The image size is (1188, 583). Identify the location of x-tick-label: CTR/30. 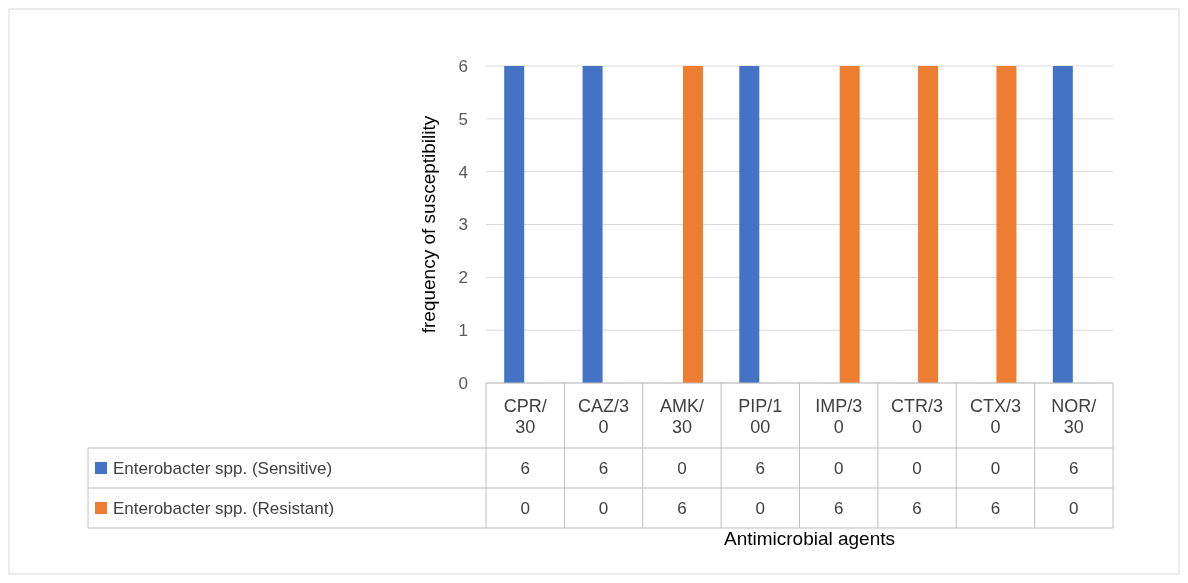
(917, 416).